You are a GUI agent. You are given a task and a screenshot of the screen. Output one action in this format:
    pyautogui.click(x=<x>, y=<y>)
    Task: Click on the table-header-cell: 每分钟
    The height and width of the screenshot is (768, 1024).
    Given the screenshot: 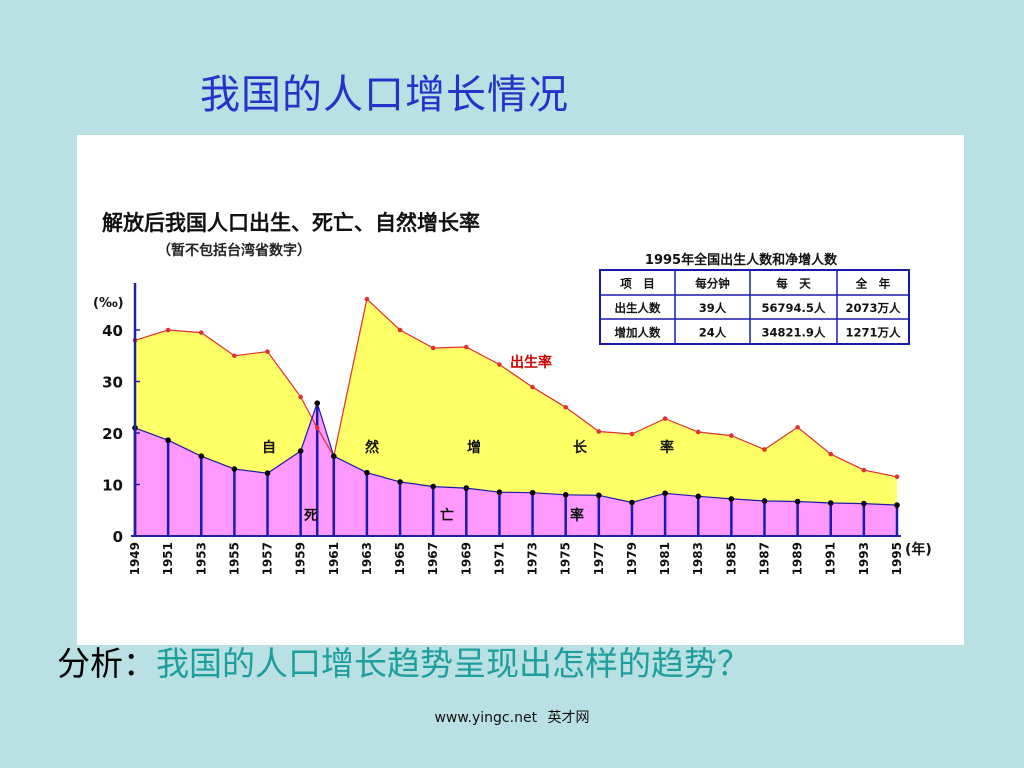 What is the action you would take?
    pyautogui.click(x=712, y=284)
    